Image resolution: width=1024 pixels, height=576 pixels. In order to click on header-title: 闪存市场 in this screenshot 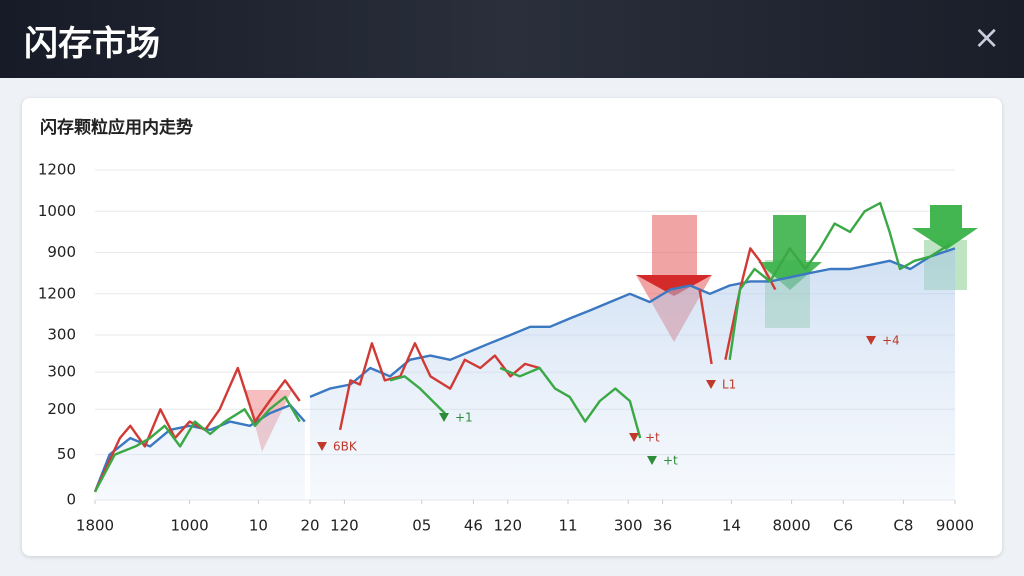, I will do `click(92, 44)`.